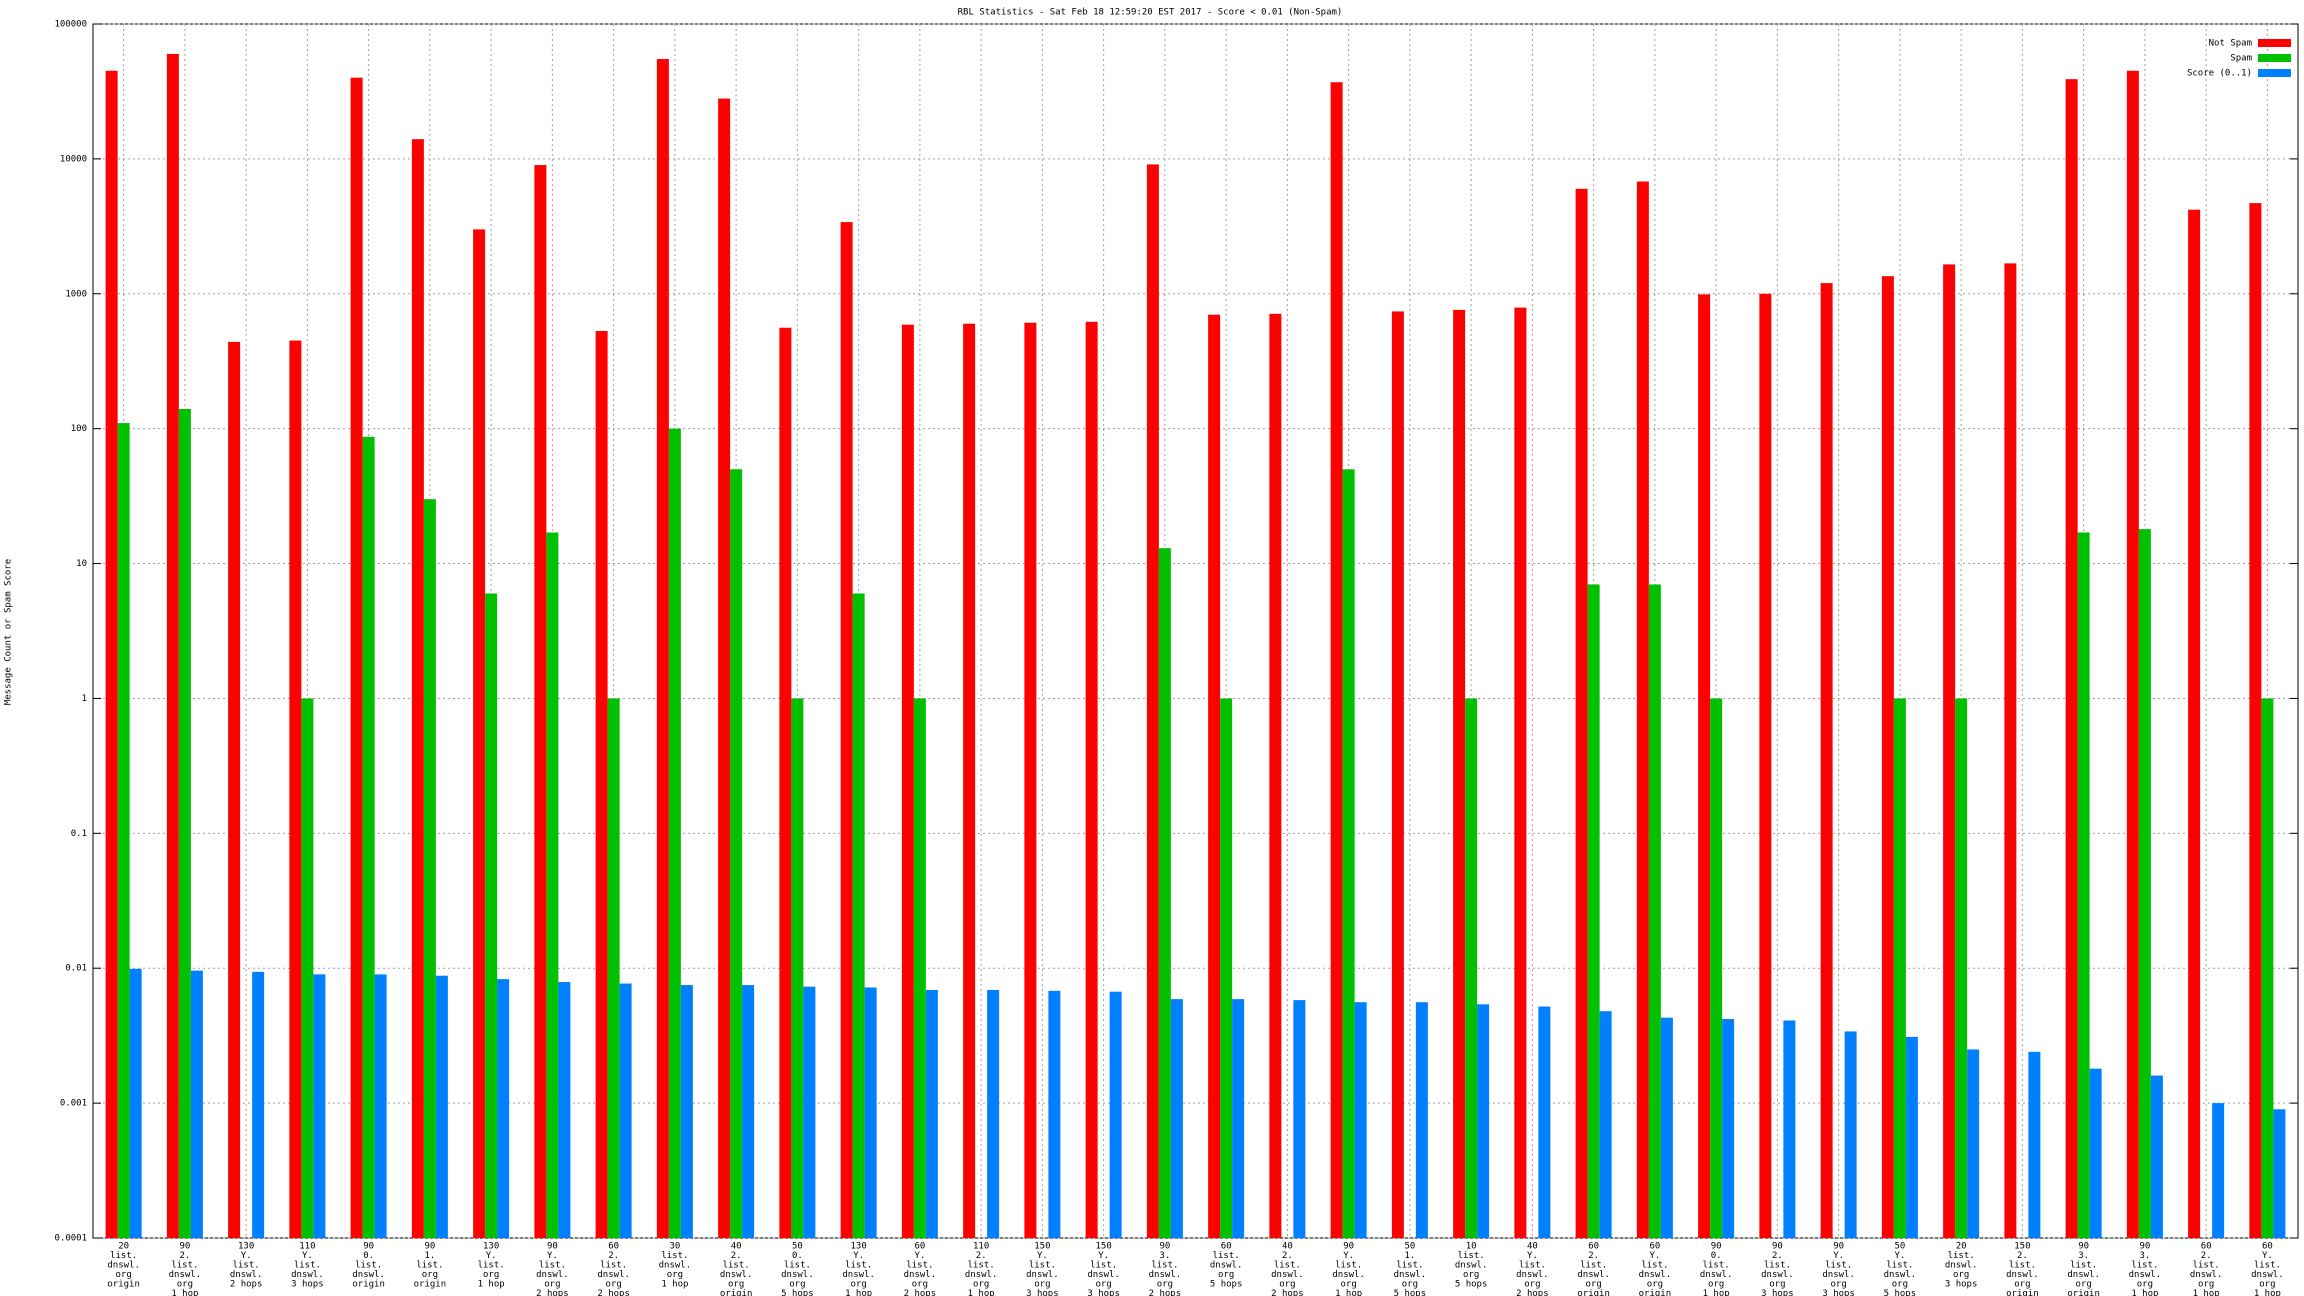  What do you see at coordinates (797, 1247) in the screenshot?
I see `x-tick-label: 50` at bounding box center [797, 1247].